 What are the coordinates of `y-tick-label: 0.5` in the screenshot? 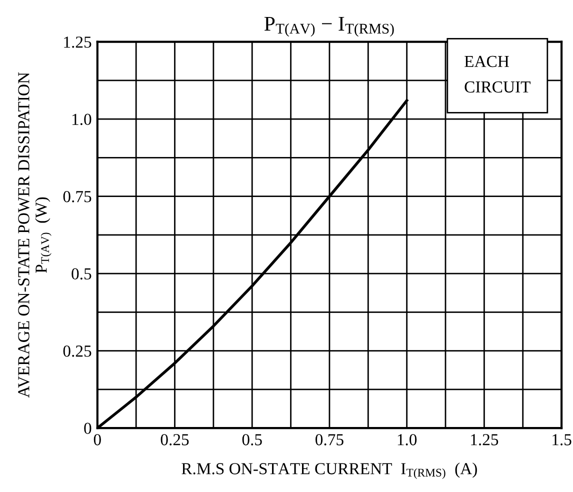 It's located at (82, 274).